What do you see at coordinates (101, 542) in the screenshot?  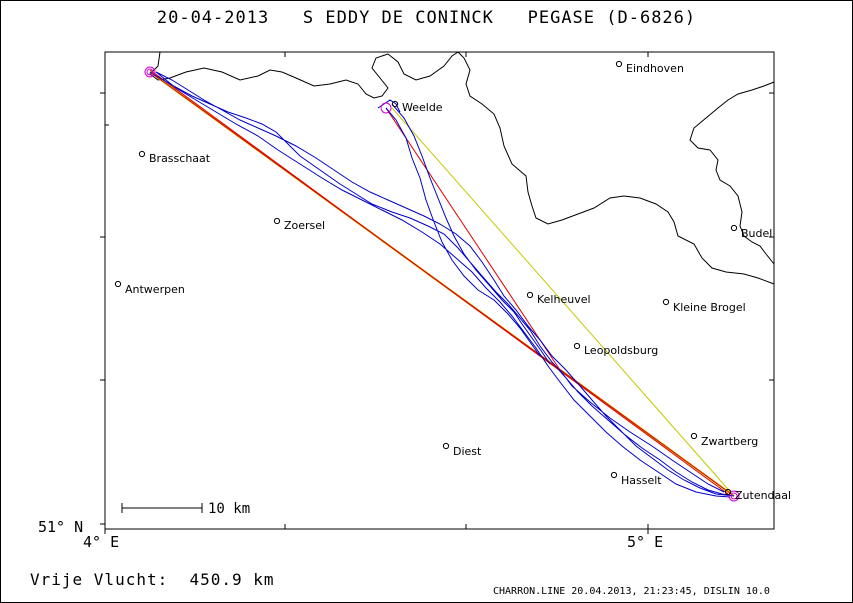 I see `lon-label-4: 4° E` at bounding box center [101, 542].